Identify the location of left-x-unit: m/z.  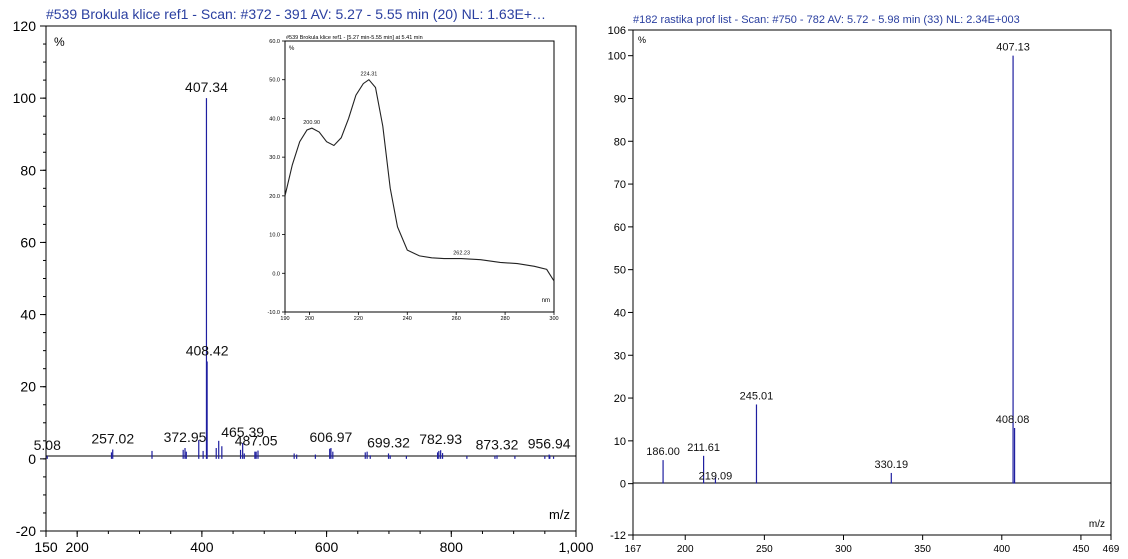
(559, 514).